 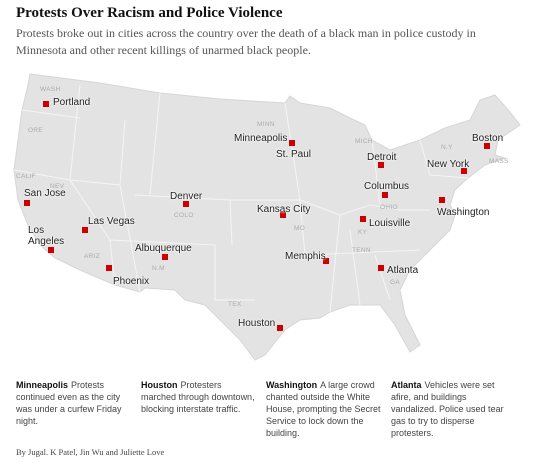 What do you see at coordinates (266, 124) in the screenshot?
I see `state-label: MINN` at bounding box center [266, 124].